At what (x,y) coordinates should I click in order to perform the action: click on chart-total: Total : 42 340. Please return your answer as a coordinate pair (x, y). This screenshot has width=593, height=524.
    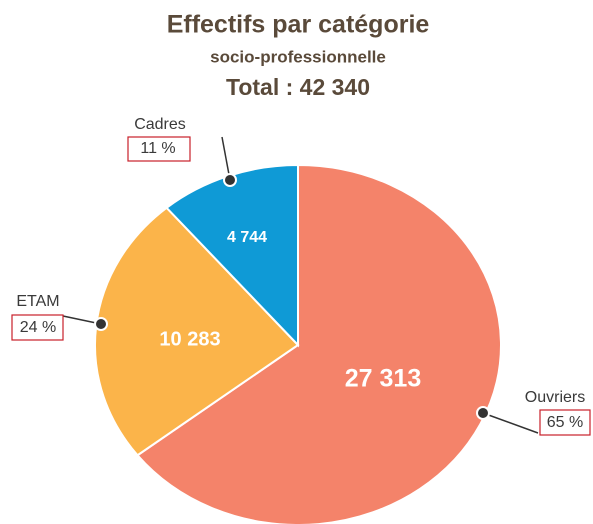
    Looking at the image, I should click on (298, 87).